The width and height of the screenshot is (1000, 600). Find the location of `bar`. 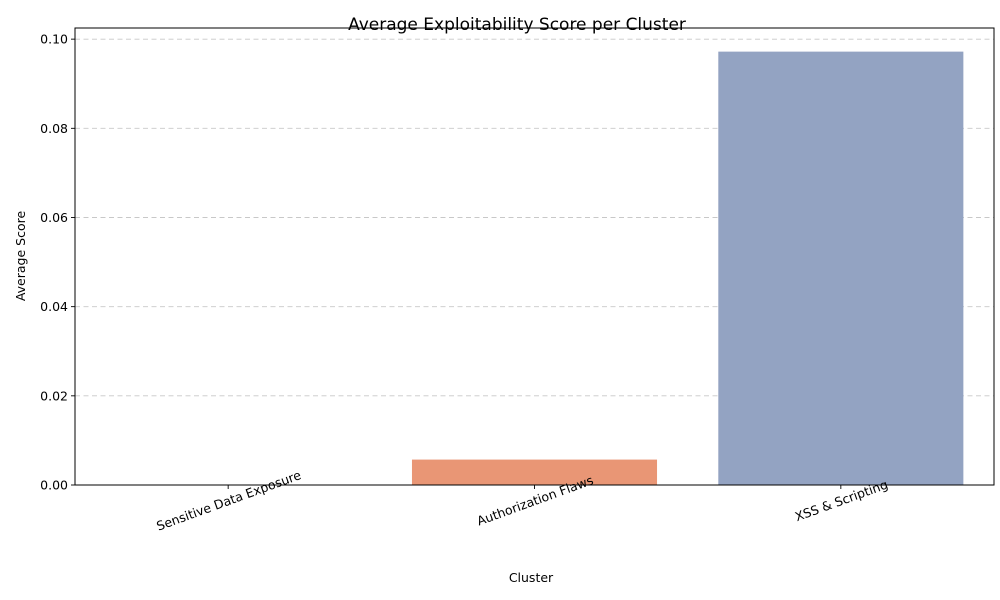

bar is located at coordinates (534, 472).